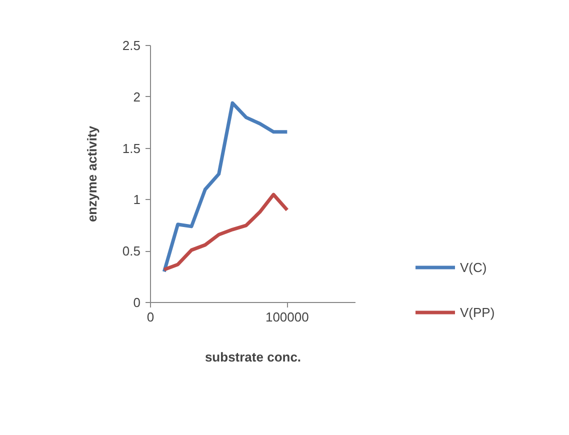 The width and height of the screenshot is (569, 435). What do you see at coordinates (92, 173) in the screenshot?
I see `y-axis-title: enzyme activity` at bounding box center [92, 173].